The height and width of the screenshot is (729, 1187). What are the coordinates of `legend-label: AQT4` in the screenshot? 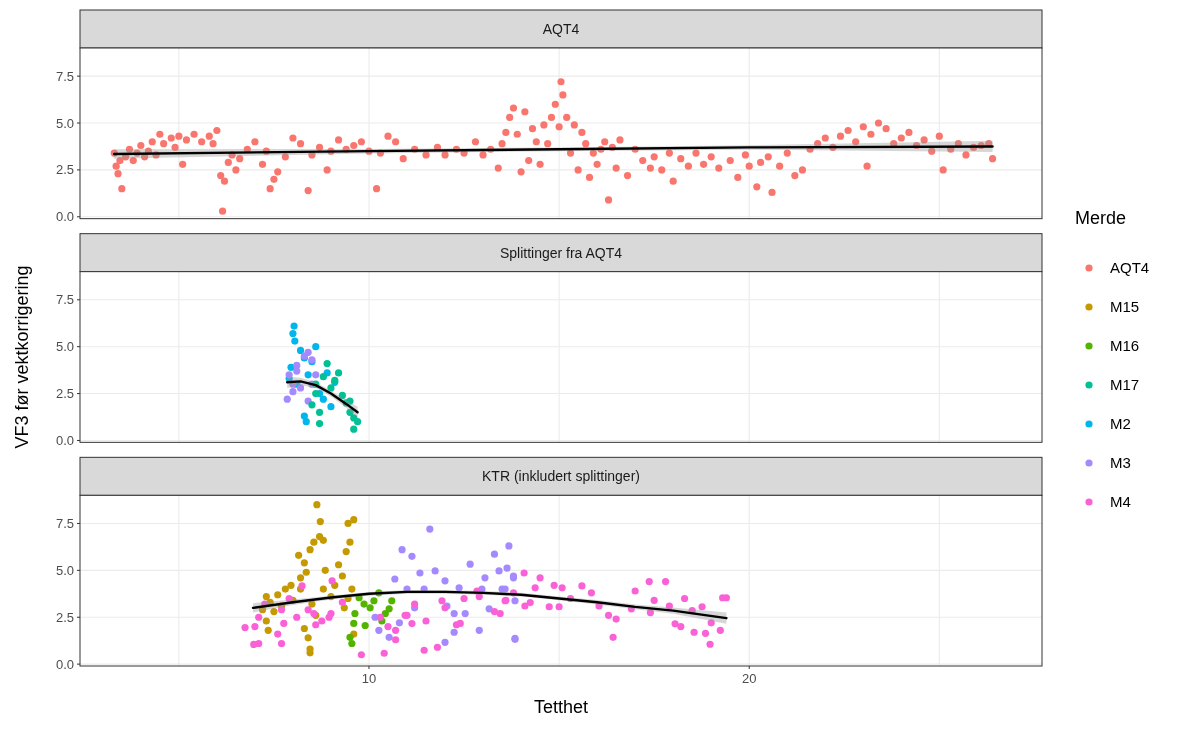 It's located at (1130, 267).